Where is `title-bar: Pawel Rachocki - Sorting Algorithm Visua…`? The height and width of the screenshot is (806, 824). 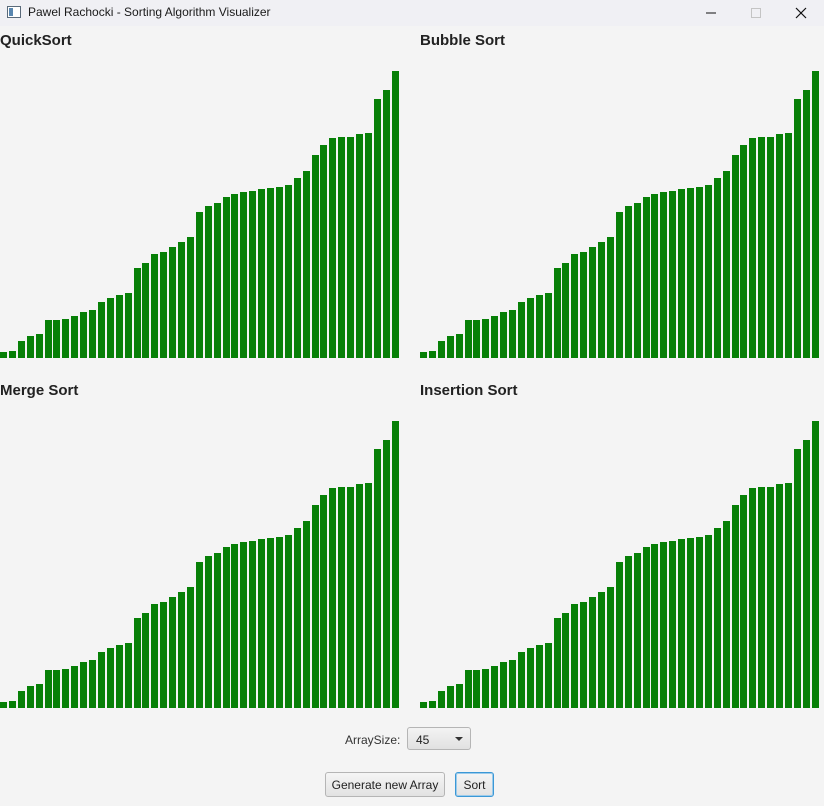 title-bar: Pawel Rachocki - Sorting Algorithm Visua… is located at coordinates (412, 13).